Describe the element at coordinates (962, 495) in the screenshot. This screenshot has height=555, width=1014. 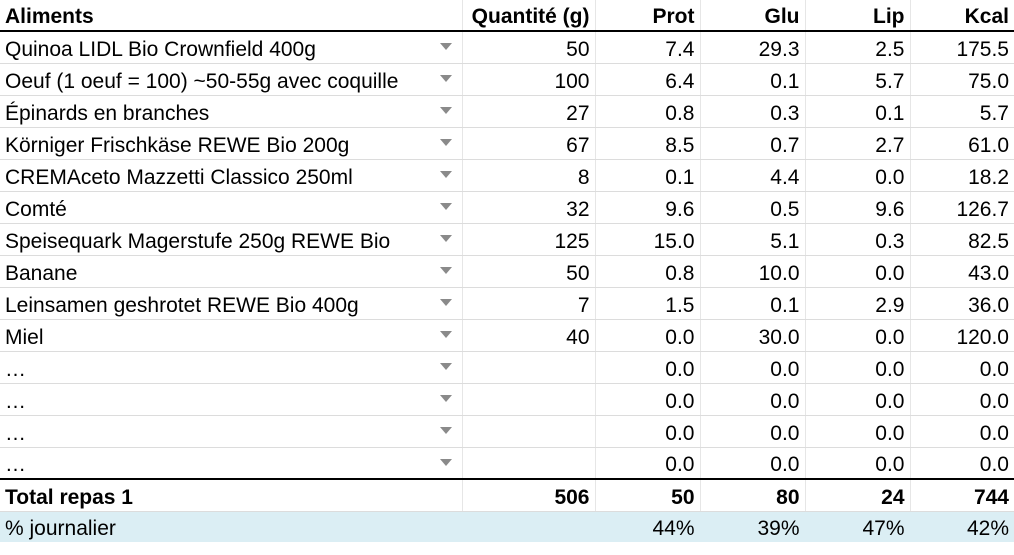
I see `total-kcal-cell: 744` at that location.